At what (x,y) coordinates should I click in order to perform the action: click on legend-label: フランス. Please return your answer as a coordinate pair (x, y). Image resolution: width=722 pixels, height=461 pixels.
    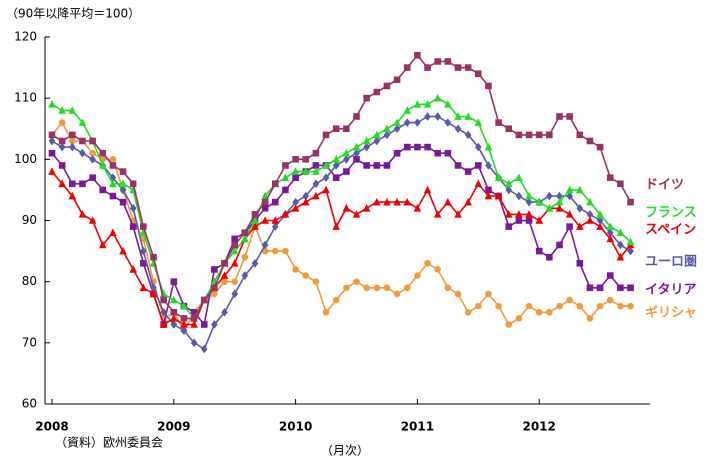
    Looking at the image, I should click on (671, 213).